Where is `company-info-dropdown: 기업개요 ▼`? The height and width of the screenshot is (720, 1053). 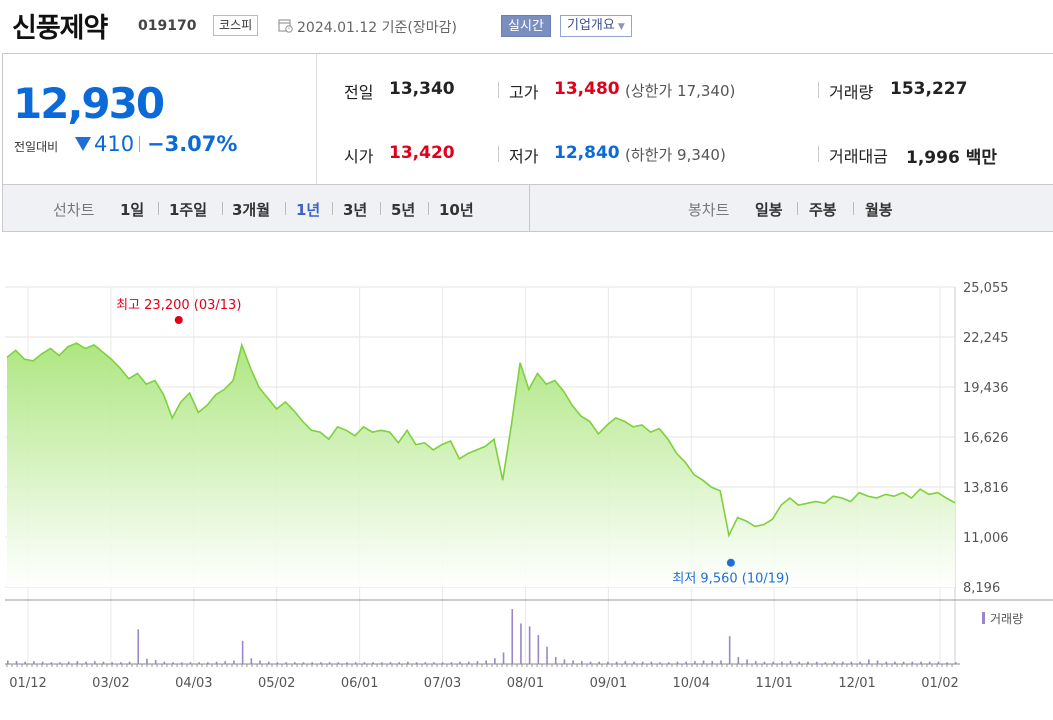
company-info-dropdown: 기업개요 ▼ is located at coordinates (596, 26).